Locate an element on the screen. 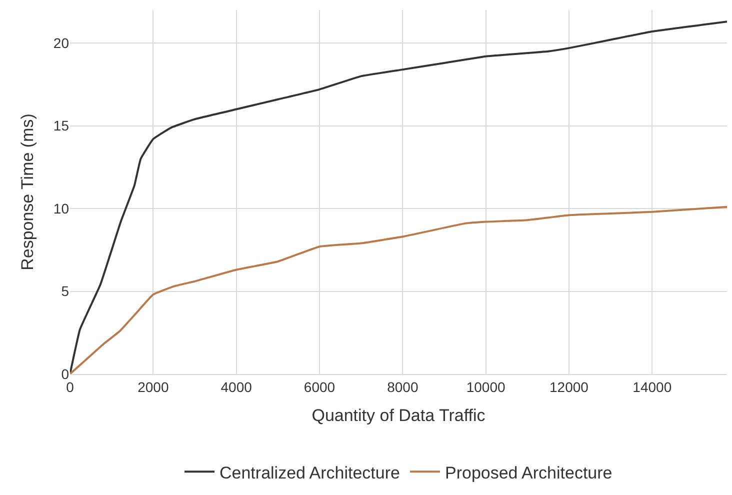 Image resolution: width=732 pixels, height=495 pixels. x-tick-label: 12000 is located at coordinates (569, 386).